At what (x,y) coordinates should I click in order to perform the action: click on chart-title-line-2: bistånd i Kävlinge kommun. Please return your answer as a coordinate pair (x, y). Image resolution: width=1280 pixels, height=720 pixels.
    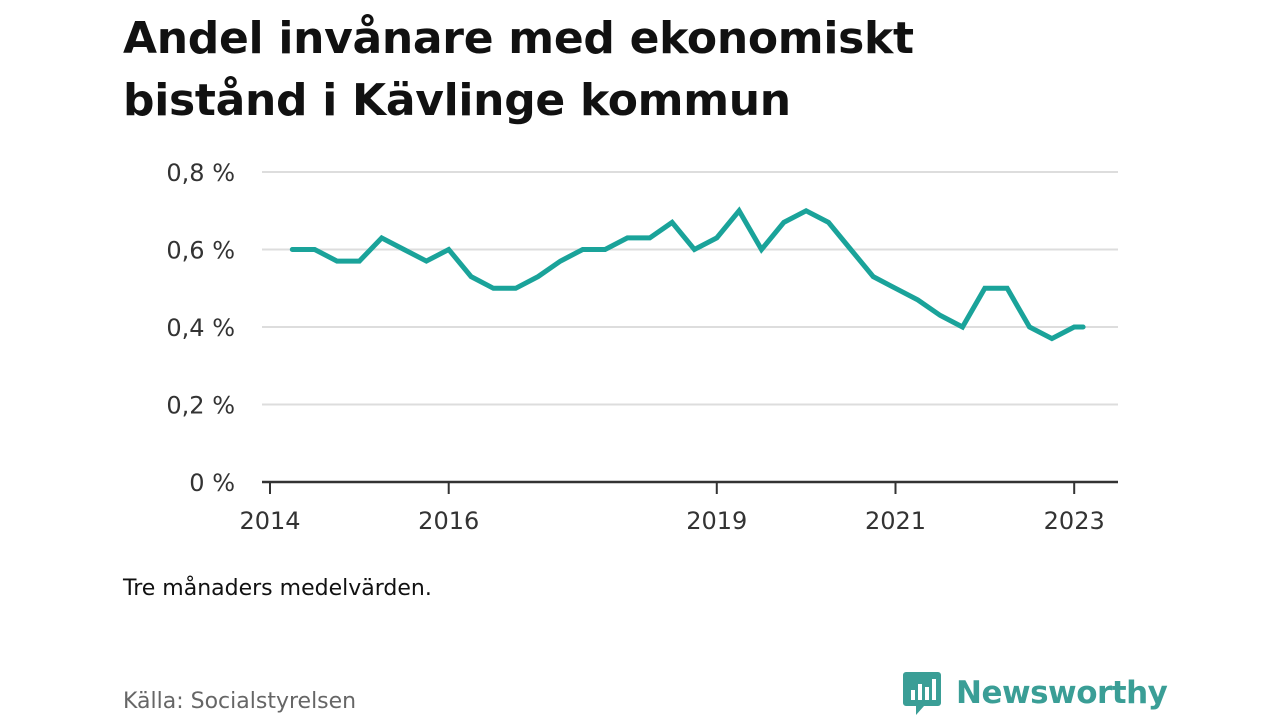
    Looking at the image, I should click on (457, 100).